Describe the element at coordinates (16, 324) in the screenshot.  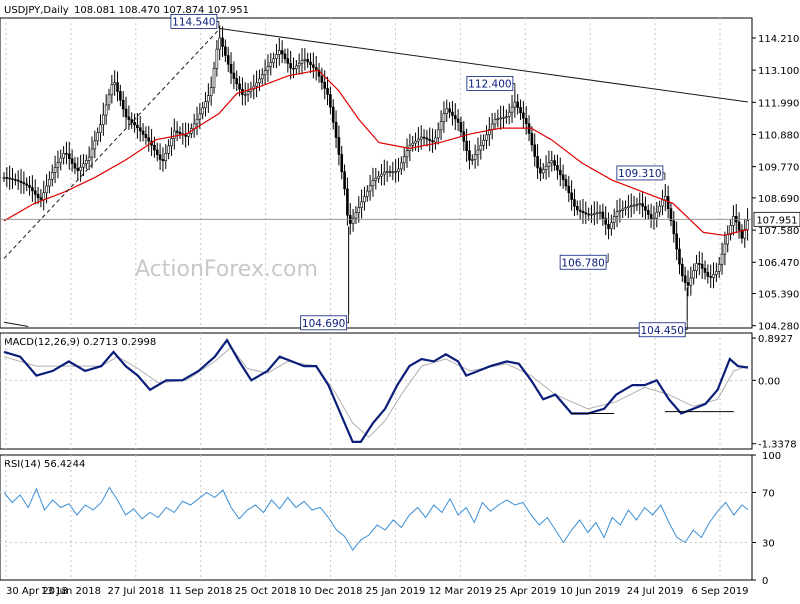
I see `trendline` at that location.